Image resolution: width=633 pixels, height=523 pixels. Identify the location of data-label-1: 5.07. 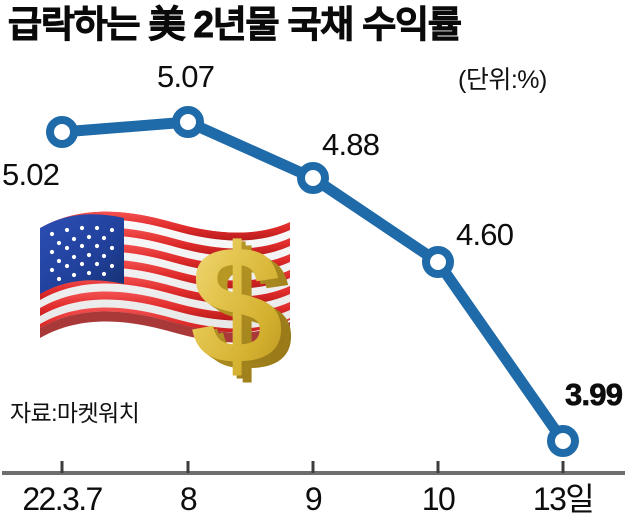
(186, 76).